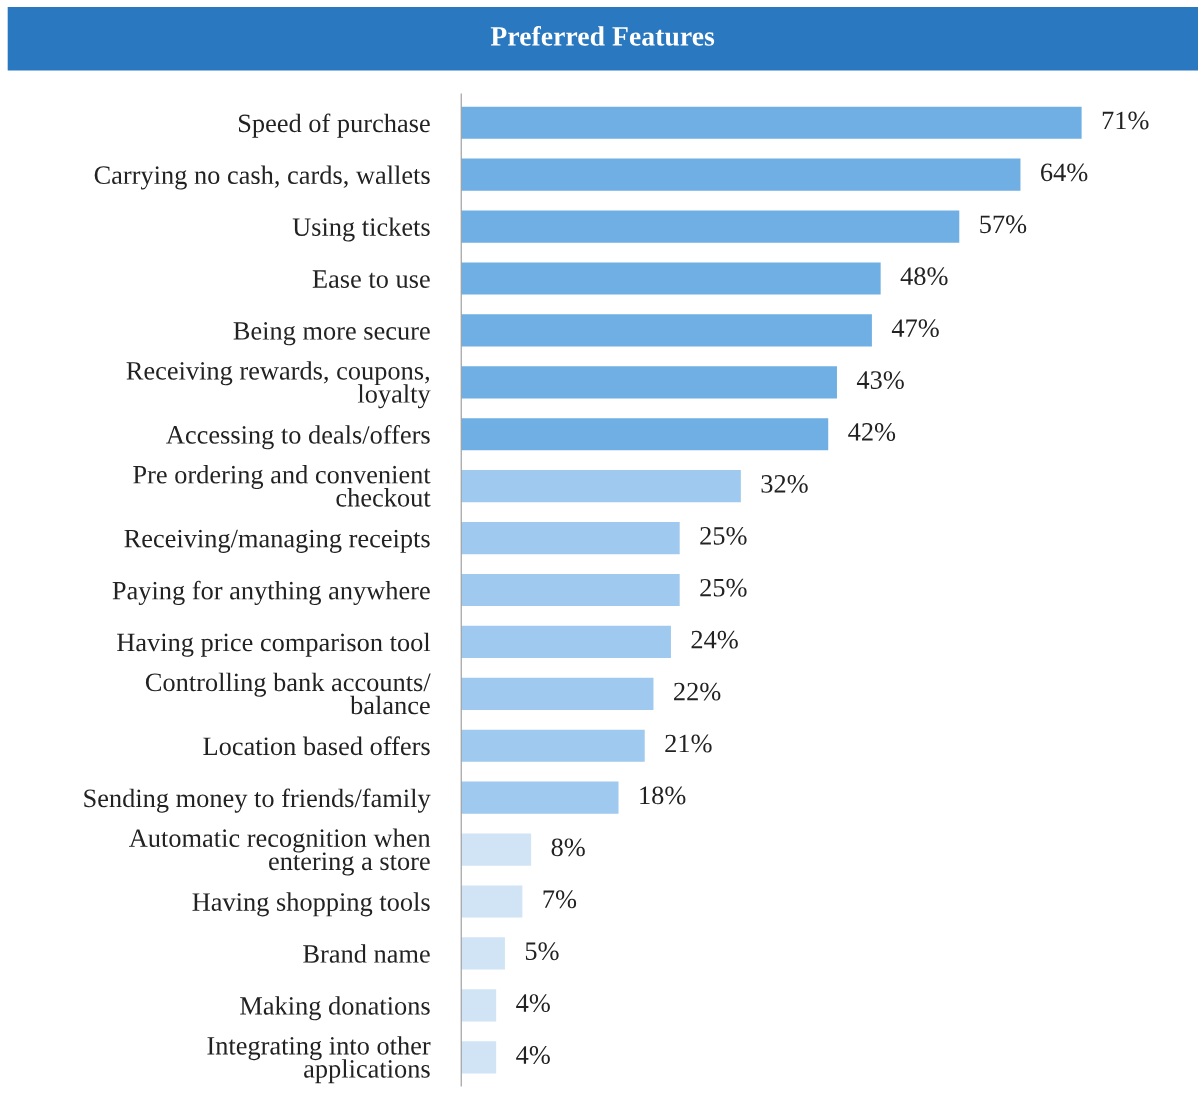  Describe the element at coordinates (784, 483) in the screenshot. I see `data-label: 32%` at that location.